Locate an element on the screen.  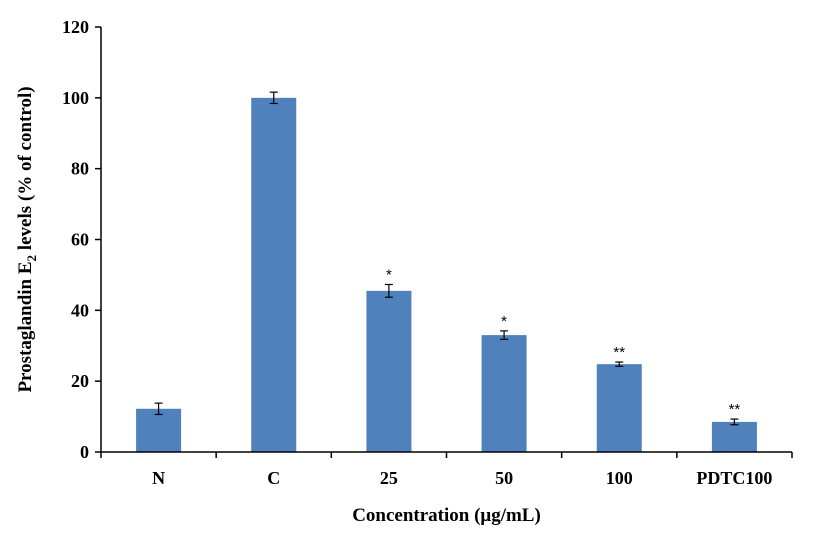
x-axis-title: Concentration (μg/mL) is located at coordinates (446, 515).